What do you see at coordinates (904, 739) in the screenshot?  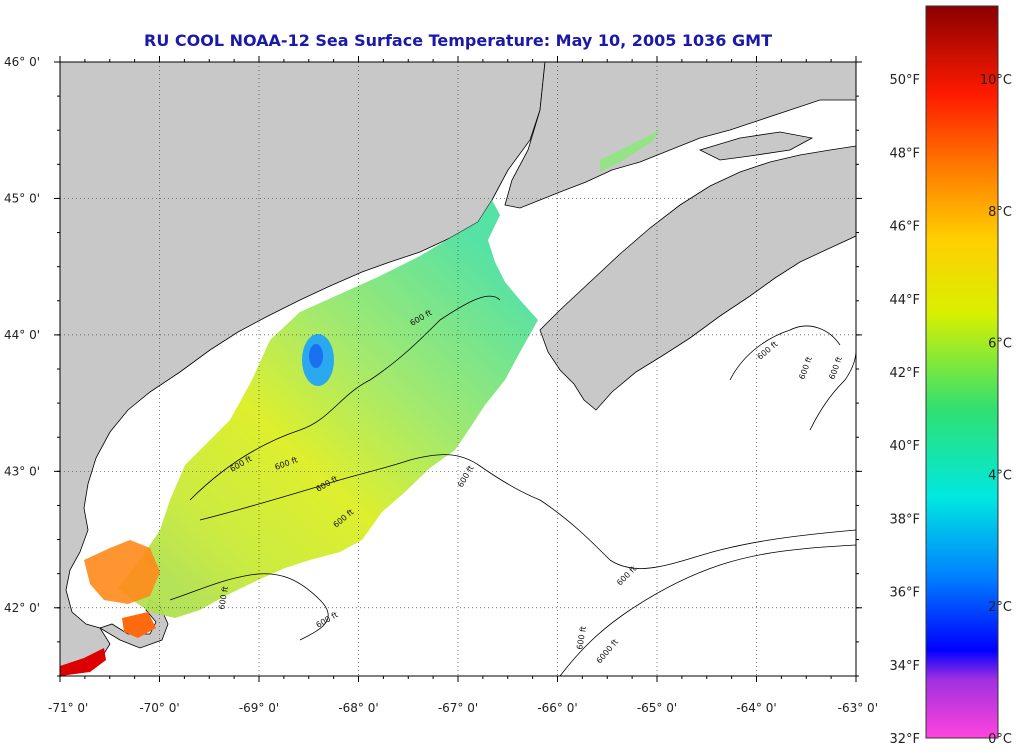 I see `colorbar-f-label: 32°F` at bounding box center [904, 739].